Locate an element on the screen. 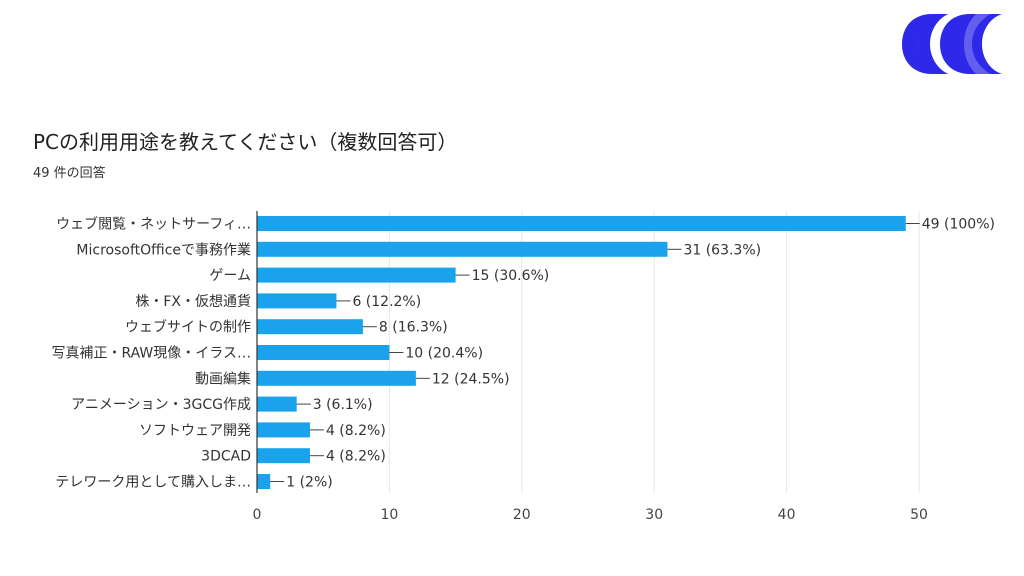 Image resolution: width=1024 pixels, height=576 pixels. x-tick-label: 20 is located at coordinates (522, 515).